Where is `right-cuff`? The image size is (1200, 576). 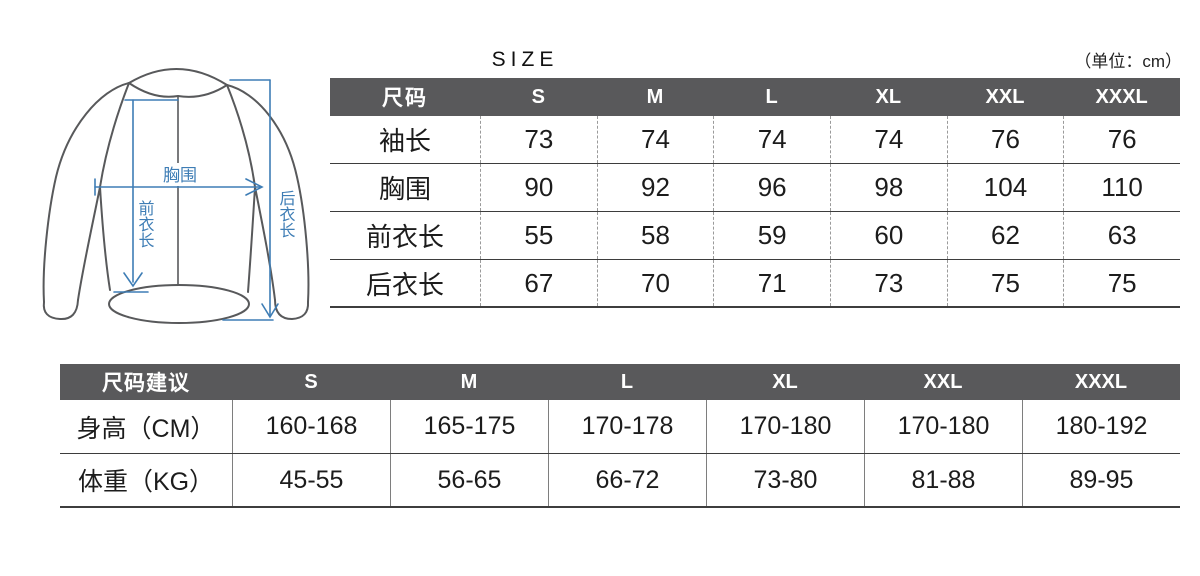
right-cuff is located at coordinates (292, 309).